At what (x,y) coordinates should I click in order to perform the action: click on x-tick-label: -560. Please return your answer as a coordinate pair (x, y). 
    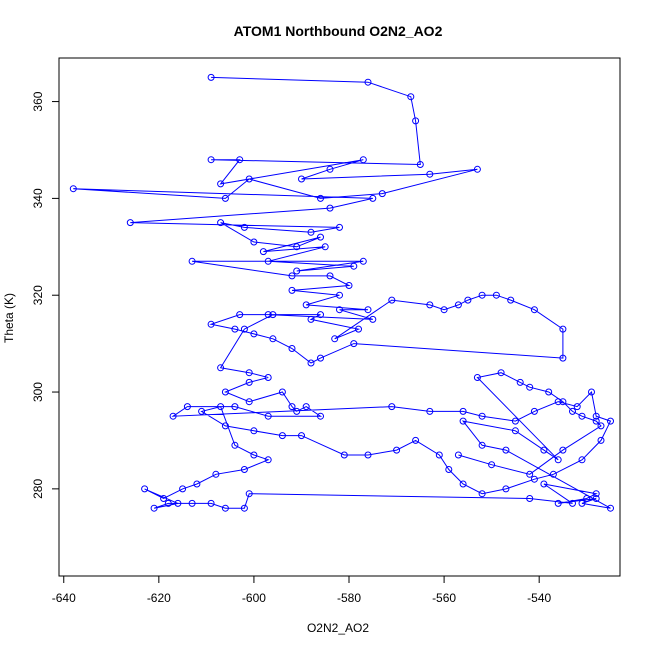
    Looking at the image, I should click on (444, 598).